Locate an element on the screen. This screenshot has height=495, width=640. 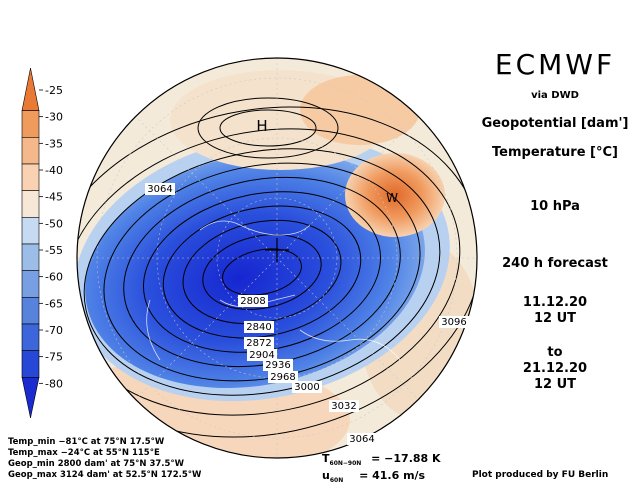
contour-label-text: 2808 is located at coordinates (252, 301).